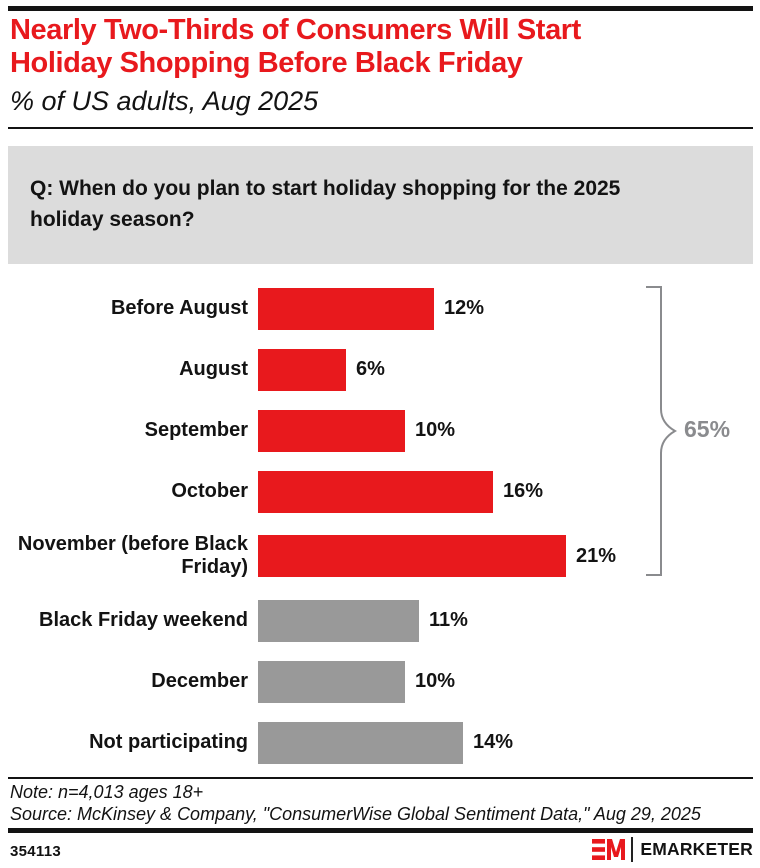 The image size is (760, 868). Describe the element at coordinates (632, 849) in the screenshot. I see `brand-divider` at that location.